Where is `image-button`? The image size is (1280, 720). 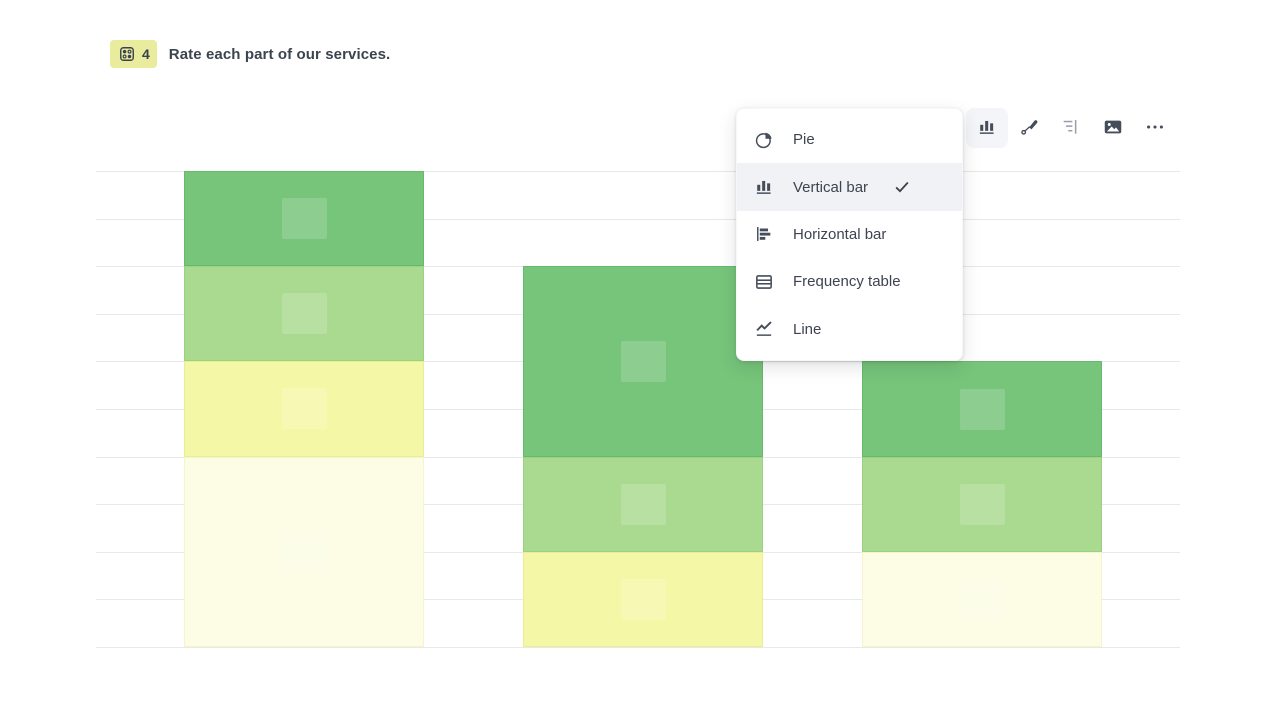 image-button is located at coordinates (1113, 128).